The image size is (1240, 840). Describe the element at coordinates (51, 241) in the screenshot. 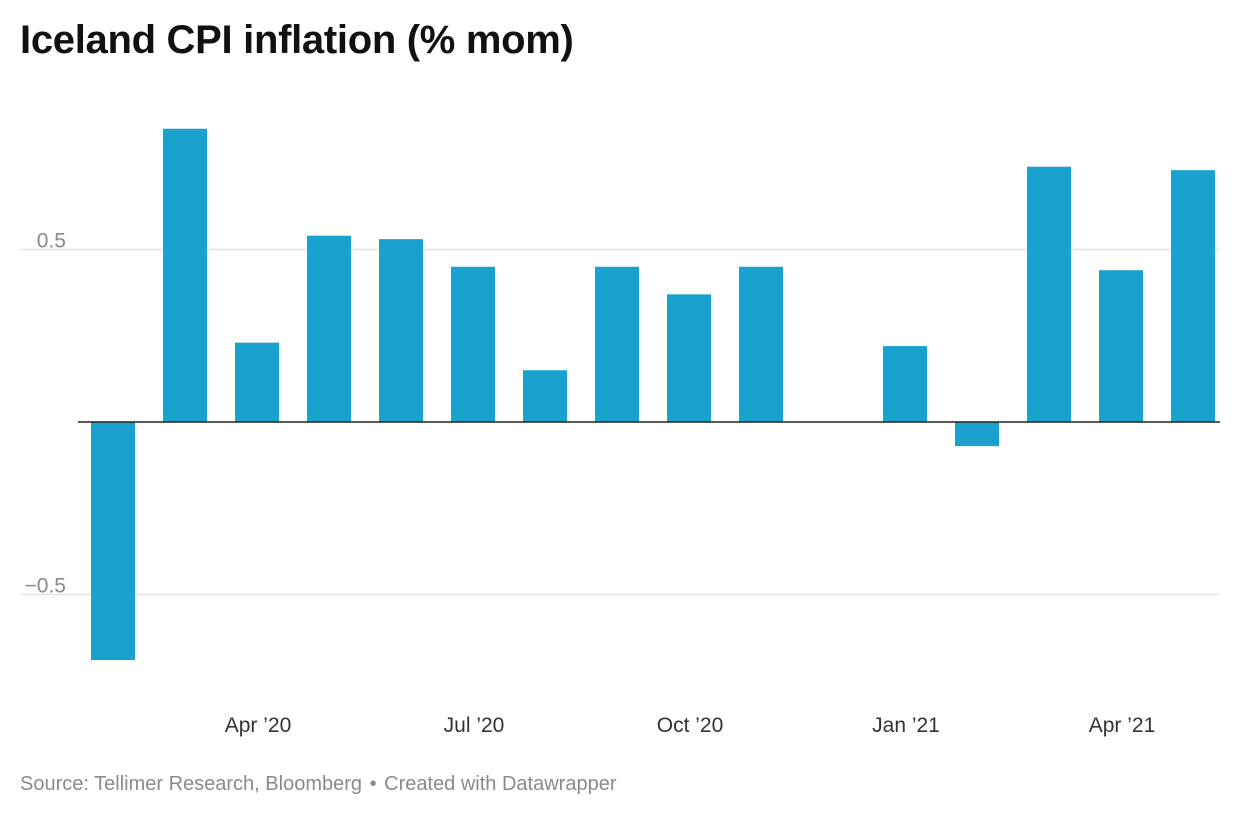

I see `y-tick-label: 0.5` at that location.